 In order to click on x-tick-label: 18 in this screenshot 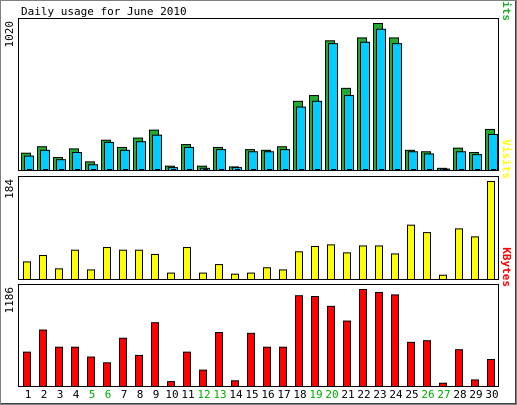, I will do `click(299, 394)`.